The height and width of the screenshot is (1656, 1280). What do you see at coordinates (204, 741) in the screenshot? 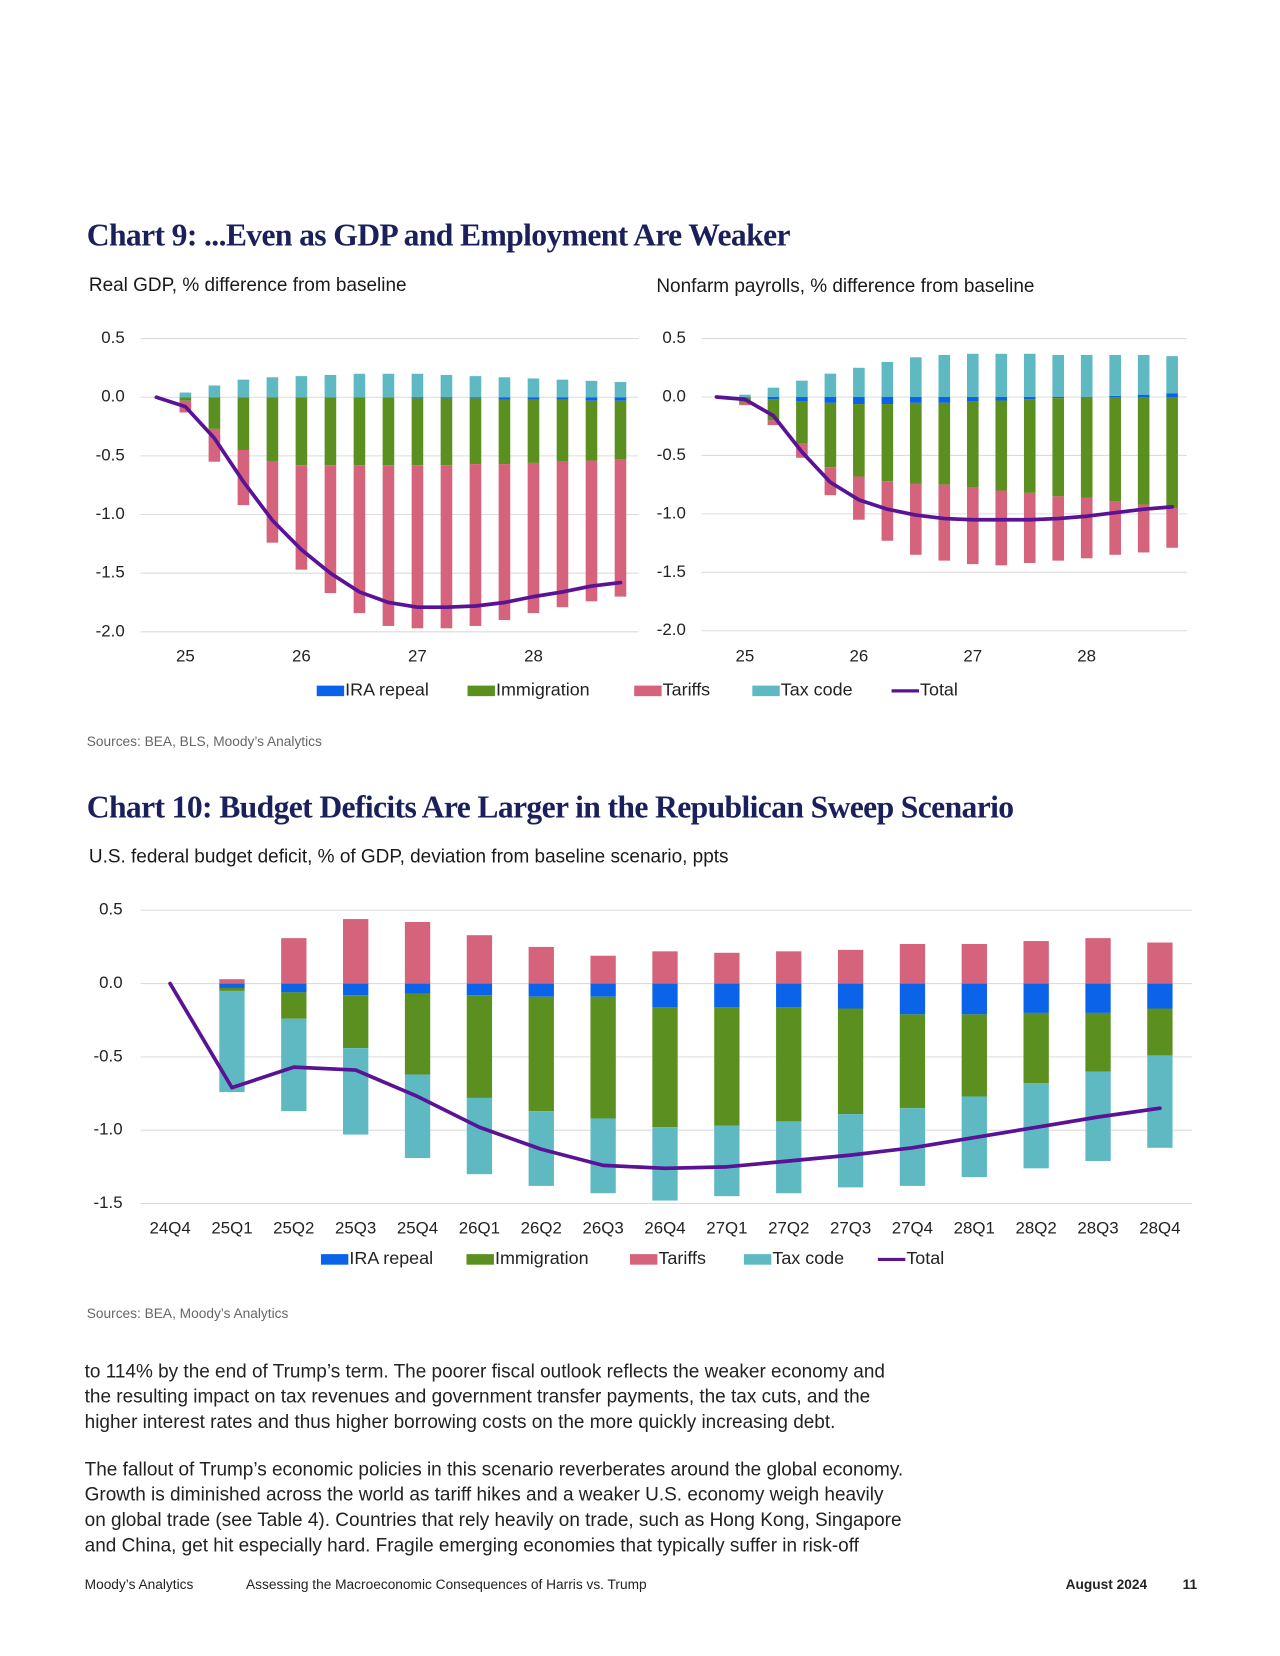
I see `sources: Sources: BEA, BLS, Moody’s Analytics` at bounding box center [204, 741].